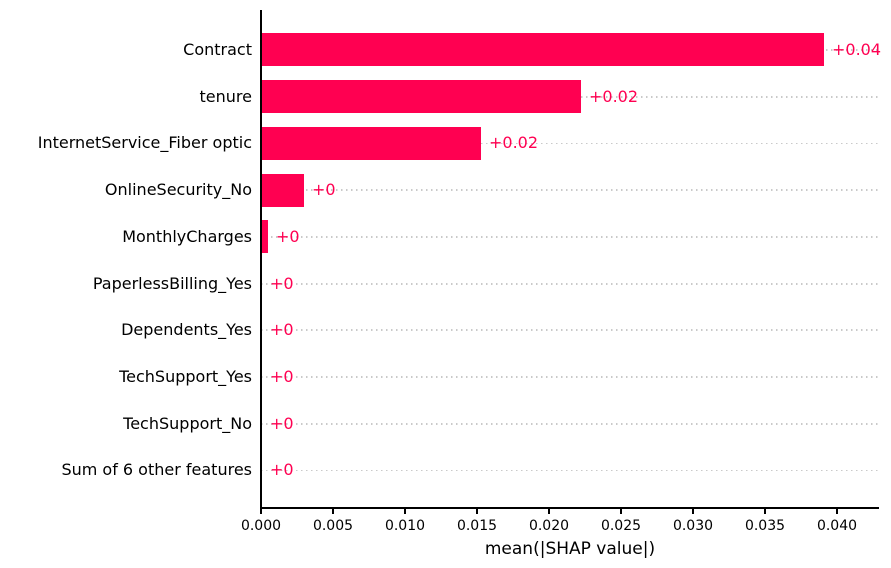 This screenshot has width=891, height=568. Describe the element at coordinates (549, 526) in the screenshot. I see `x-tick-label: 0.020` at that location.